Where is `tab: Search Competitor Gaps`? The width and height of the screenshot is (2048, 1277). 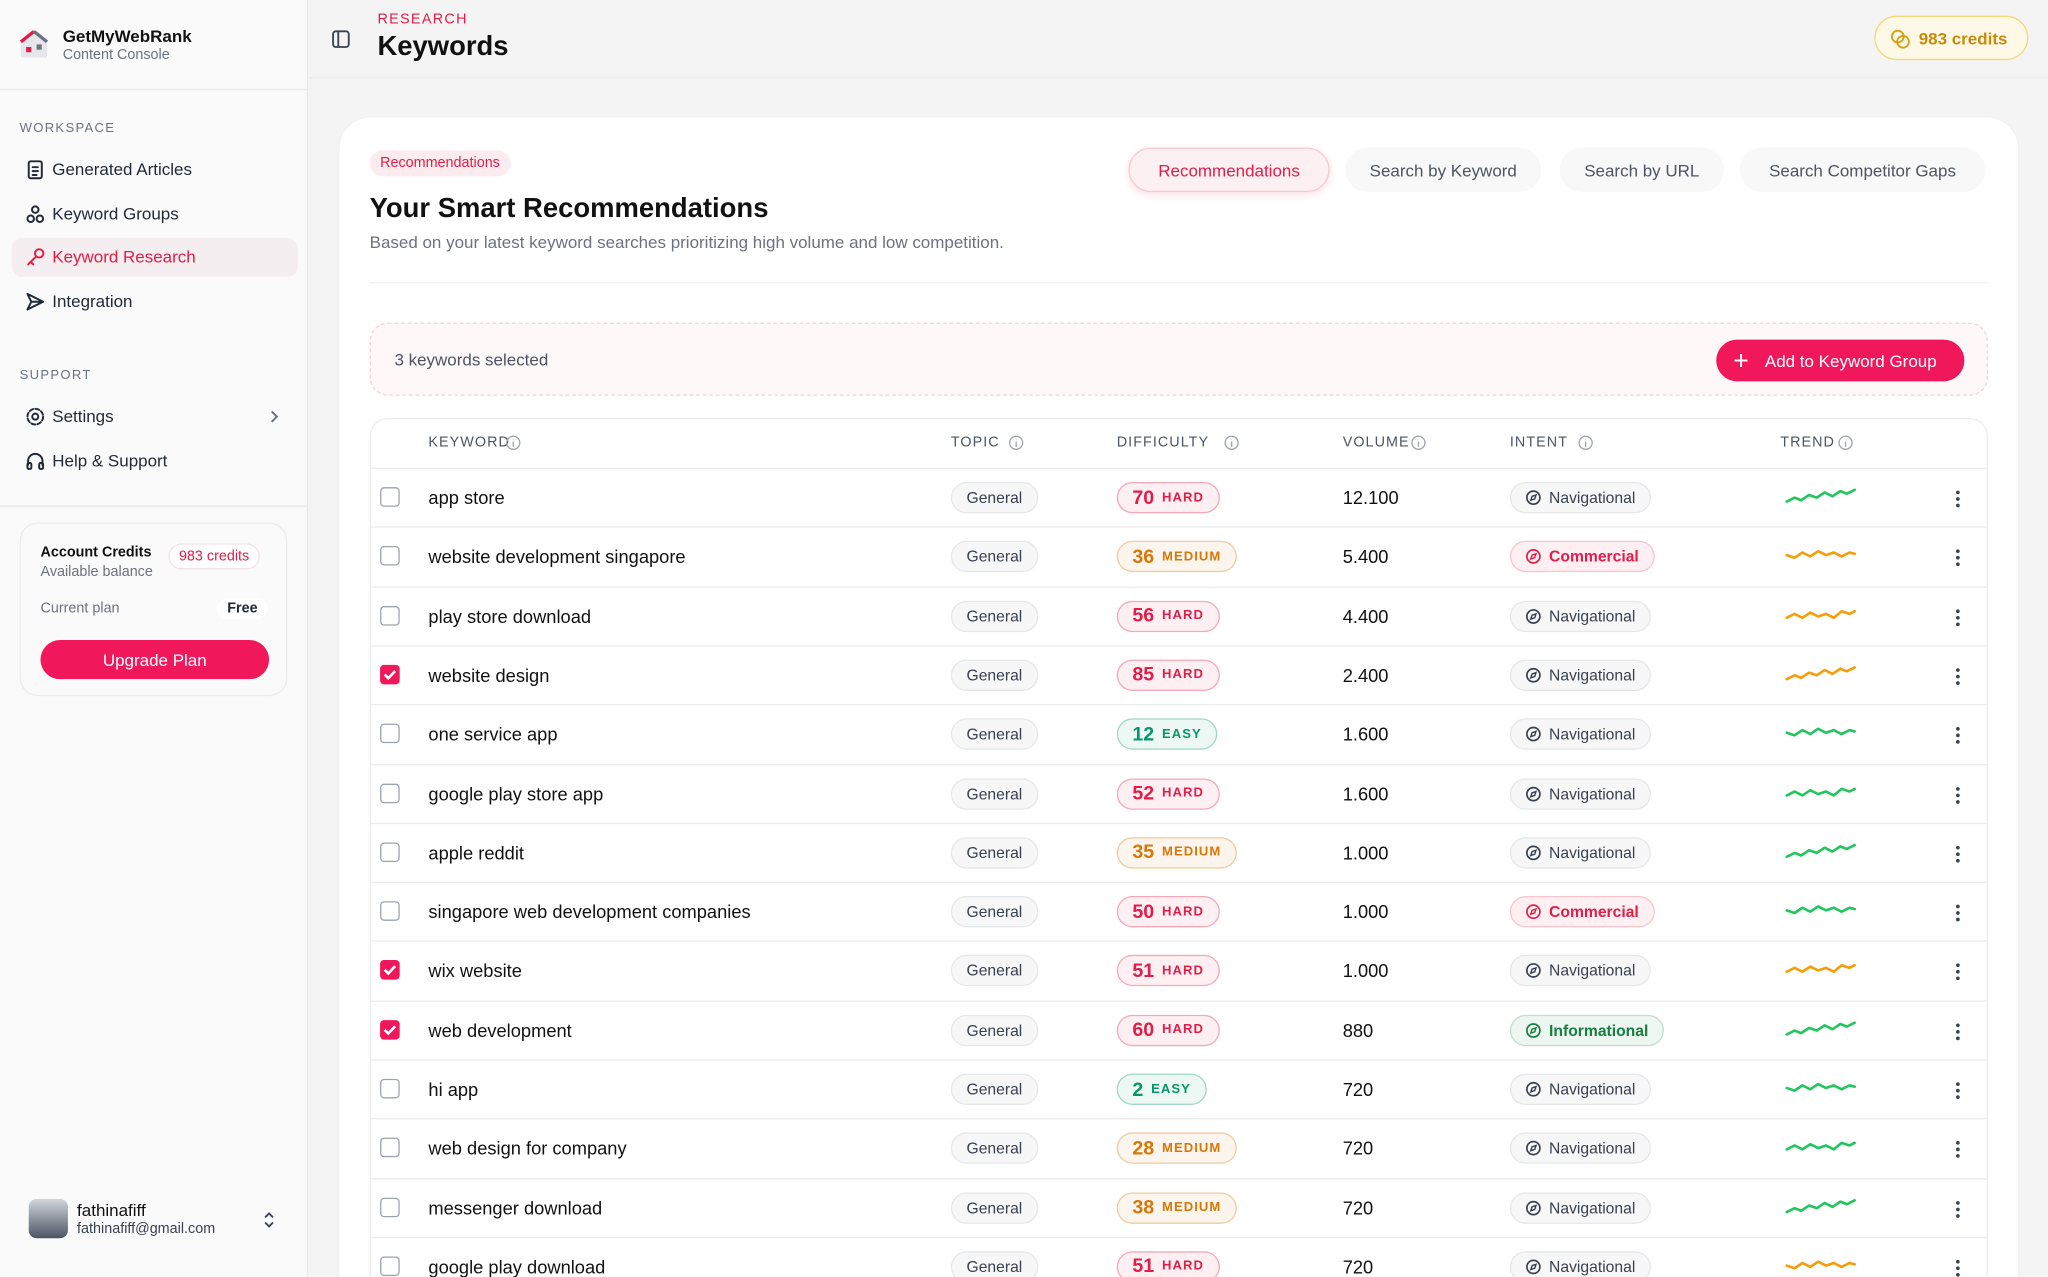
tab: Search Competitor Gaps is located at coordinates (1862, 169).